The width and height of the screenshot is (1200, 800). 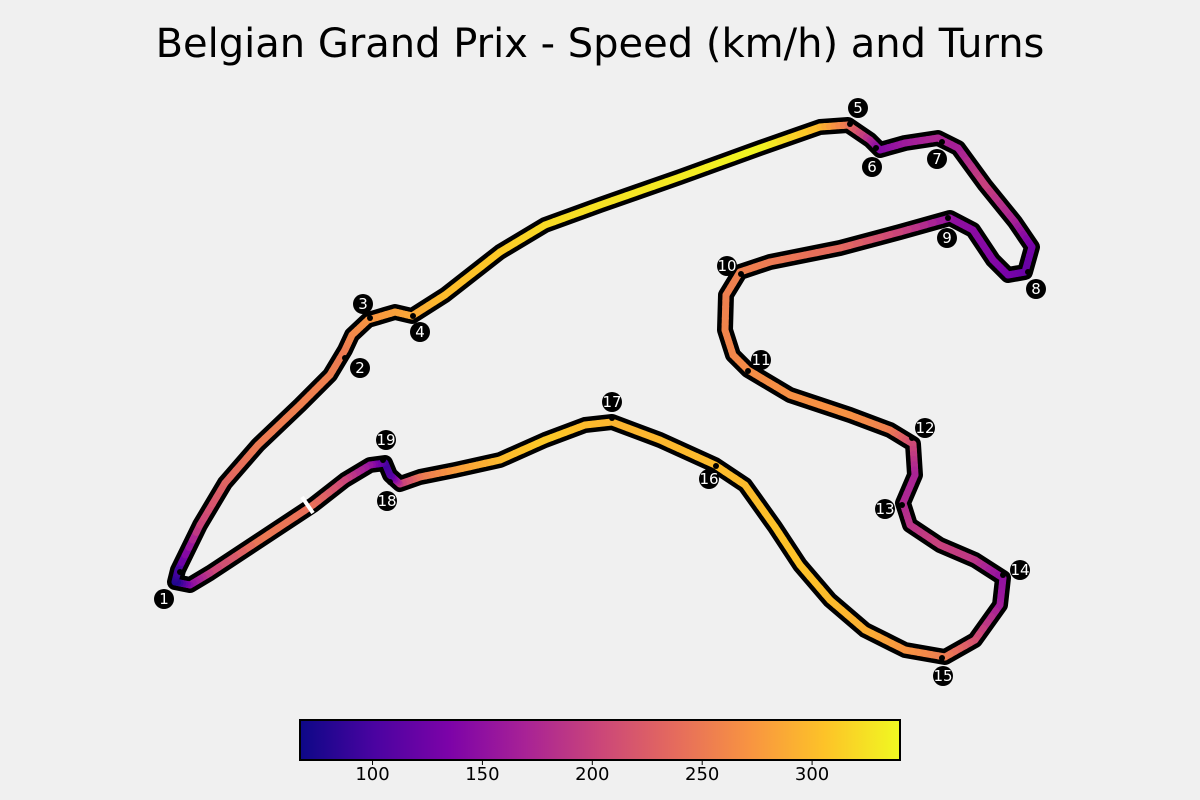 I want to click on turn-marker-9: 9, so click(x=947, y=231).